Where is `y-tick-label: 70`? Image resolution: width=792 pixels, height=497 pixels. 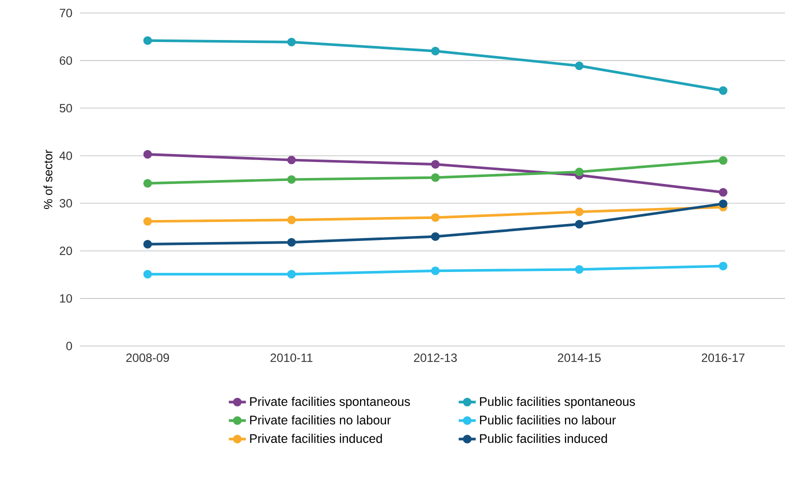 y-tick-label: 70 is located at coordinates (66, 13).